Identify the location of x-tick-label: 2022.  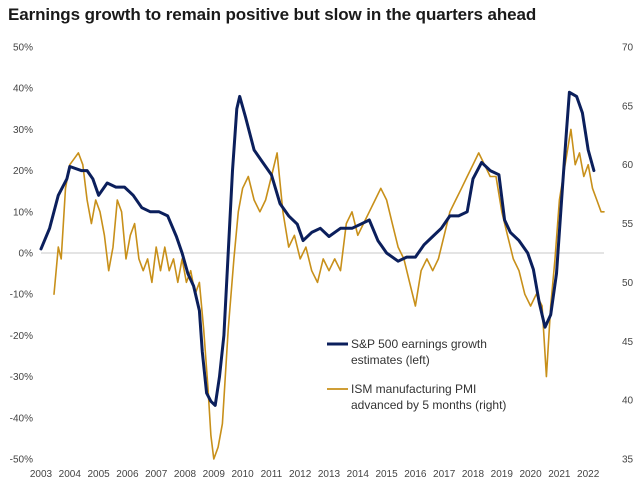
(588, 474).